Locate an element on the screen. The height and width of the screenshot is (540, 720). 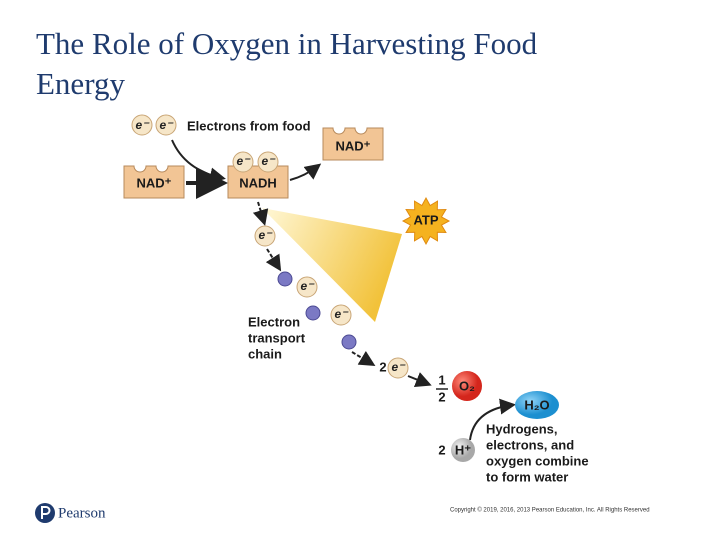
caption: oxygen combine is located at coordinates (537, 460).